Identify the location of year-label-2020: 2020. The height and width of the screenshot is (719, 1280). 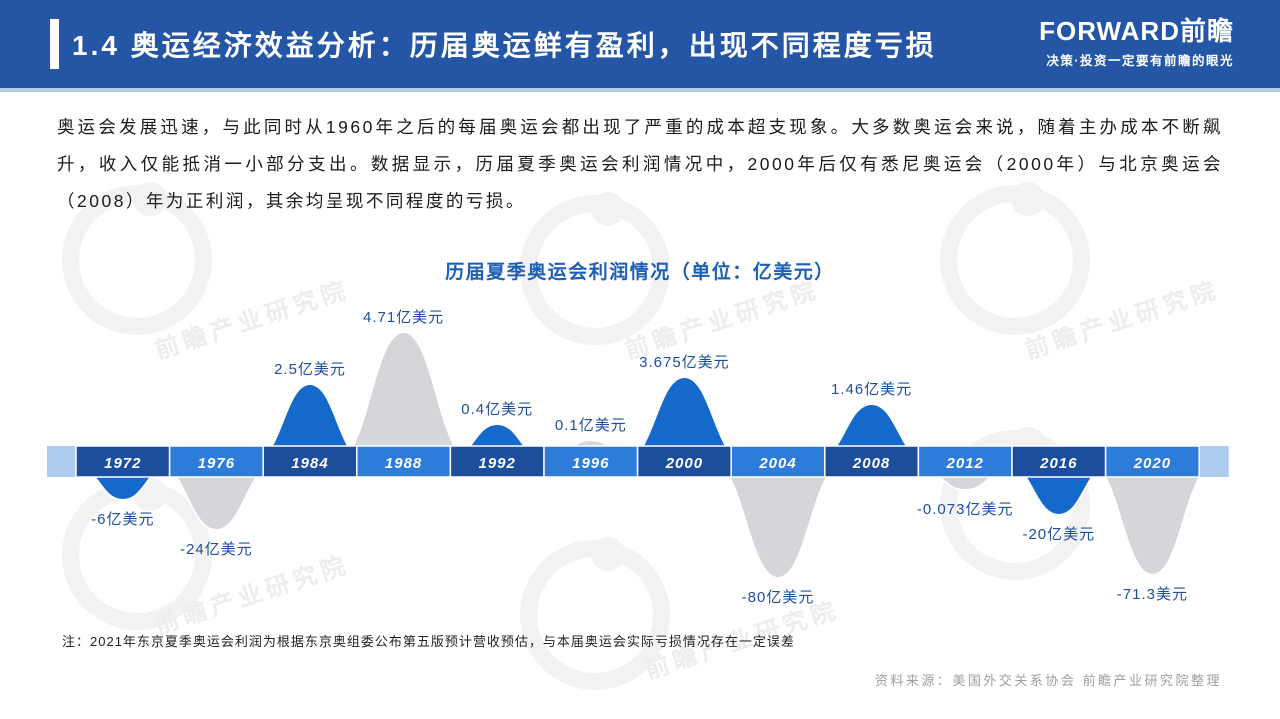
(1152, 463).